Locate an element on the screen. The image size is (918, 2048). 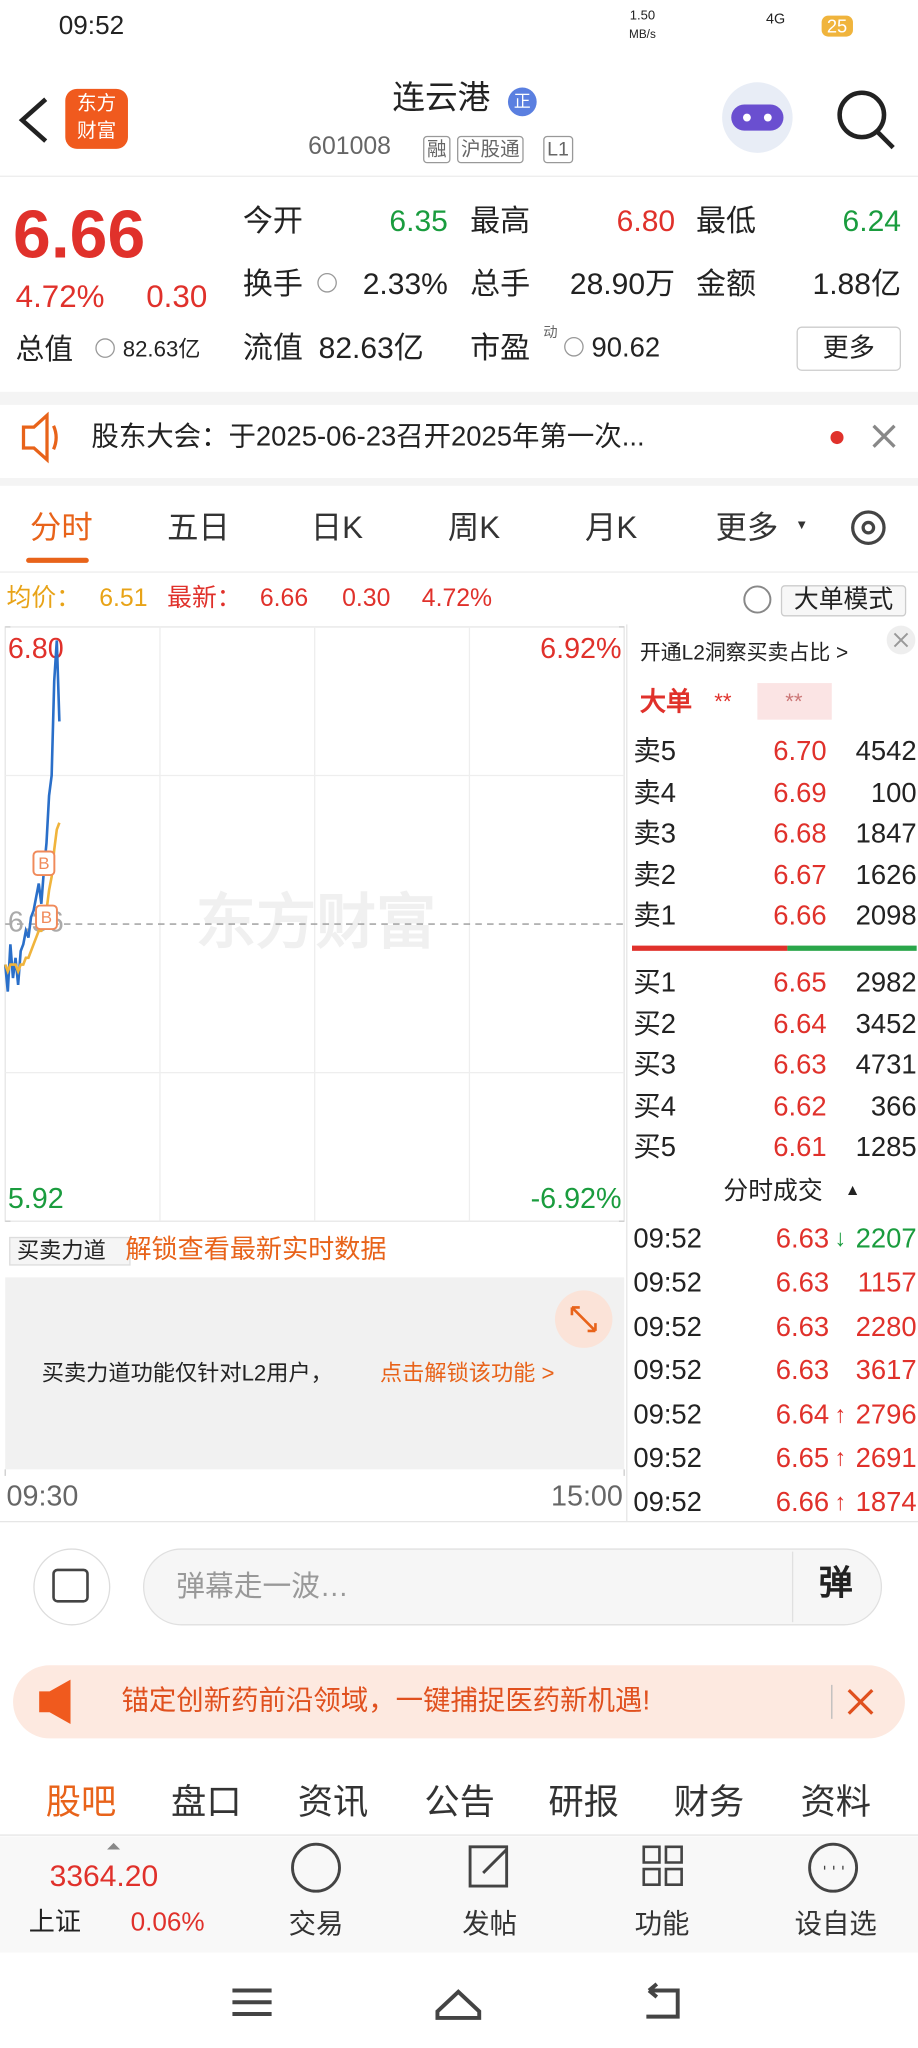
detail-tab: 财务 is located at coordinates (709, 1802).